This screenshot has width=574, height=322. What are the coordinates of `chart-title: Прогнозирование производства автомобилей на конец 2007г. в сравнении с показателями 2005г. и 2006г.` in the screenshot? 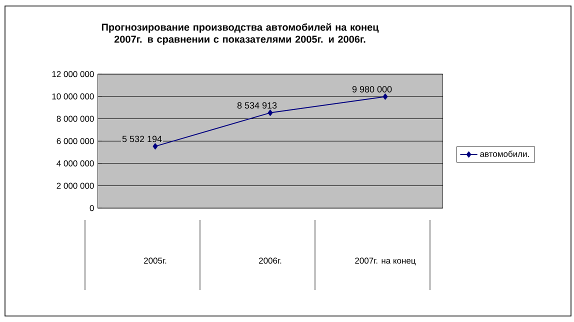 It's located at (240, 34).